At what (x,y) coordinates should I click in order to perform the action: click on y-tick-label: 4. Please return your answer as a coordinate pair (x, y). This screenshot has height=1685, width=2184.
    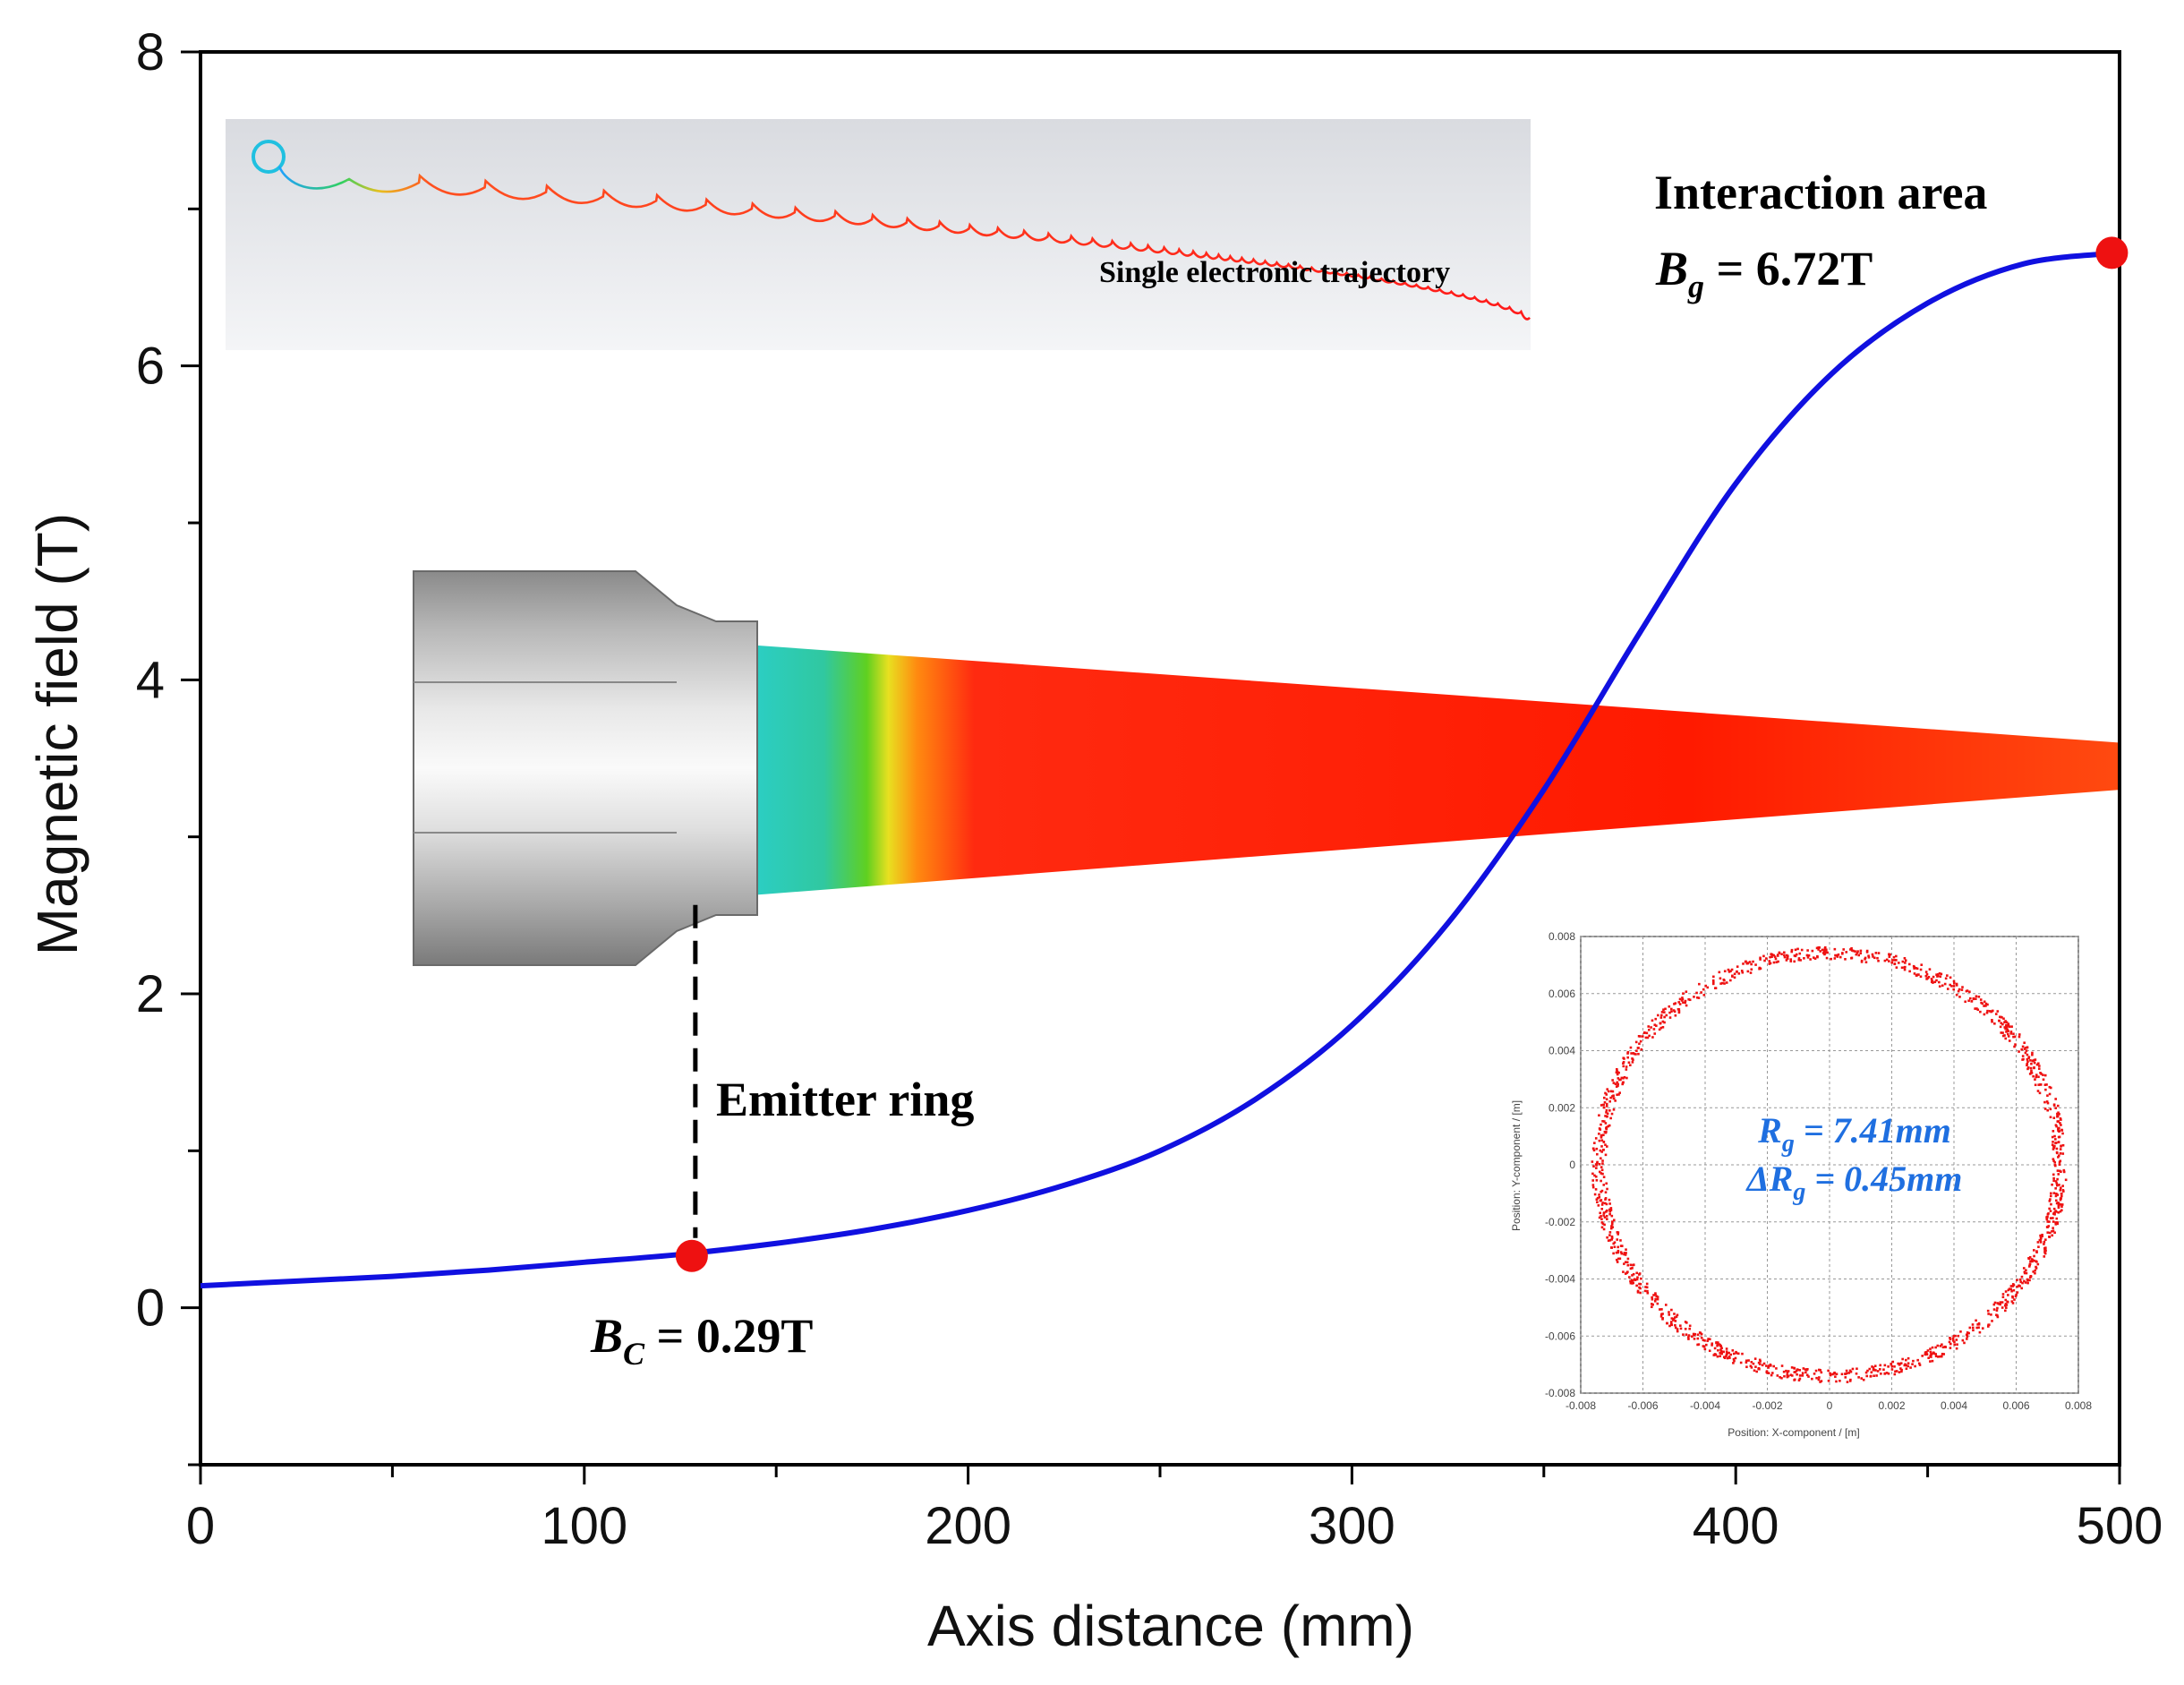
    Looking at the image, I should click on (150, 680).